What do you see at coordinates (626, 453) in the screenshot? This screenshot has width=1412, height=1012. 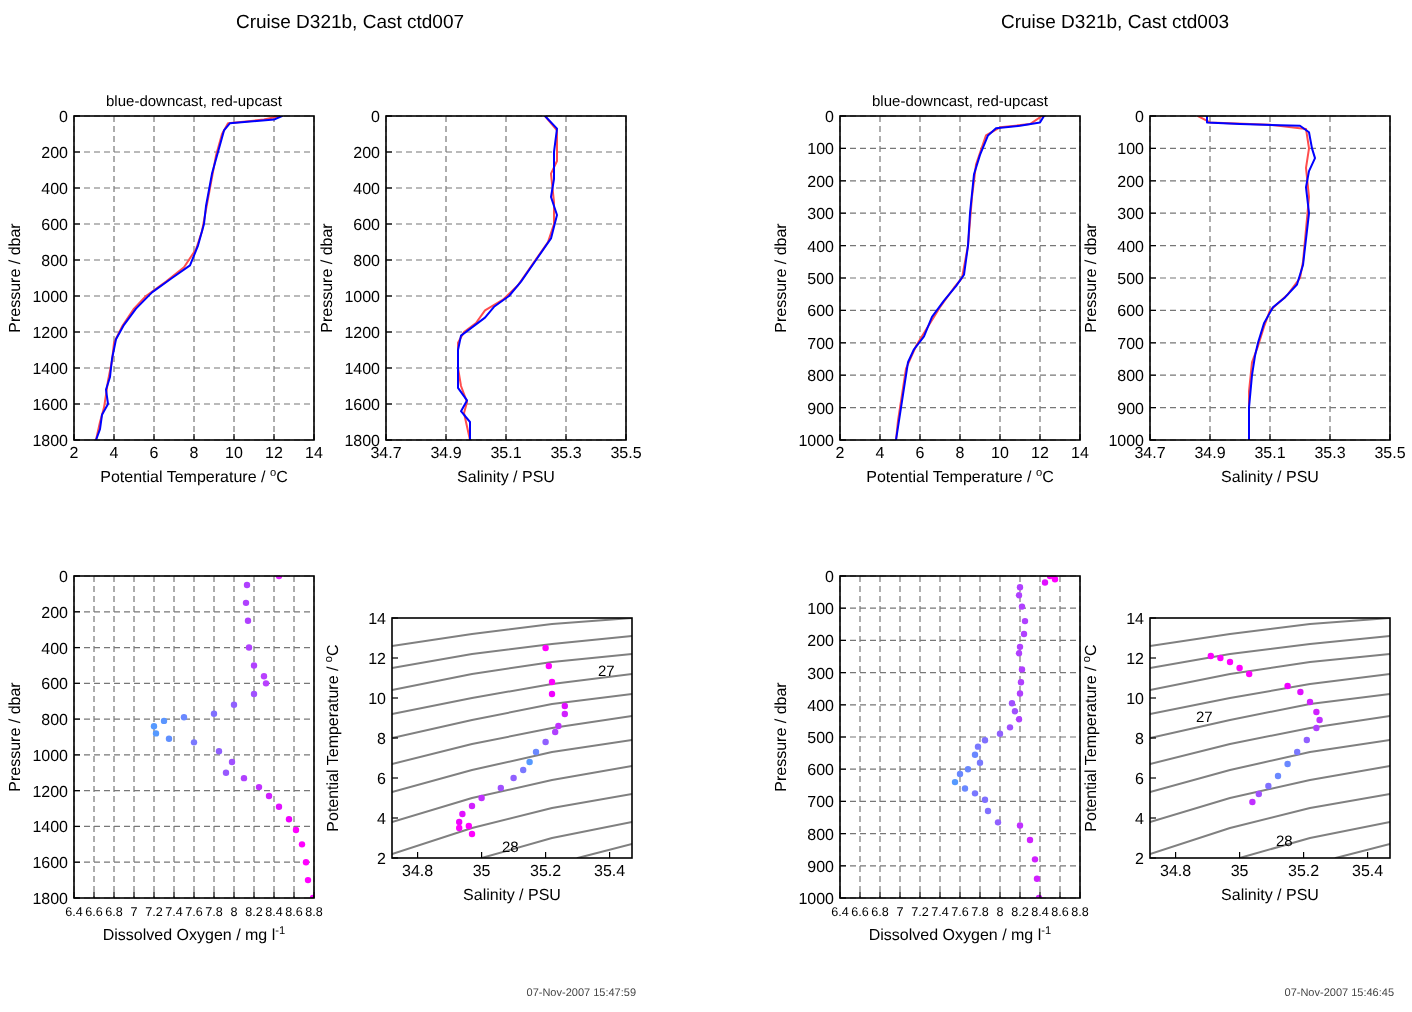 I see `x-tick-label: 35.5` at bounding box center [626, 453].